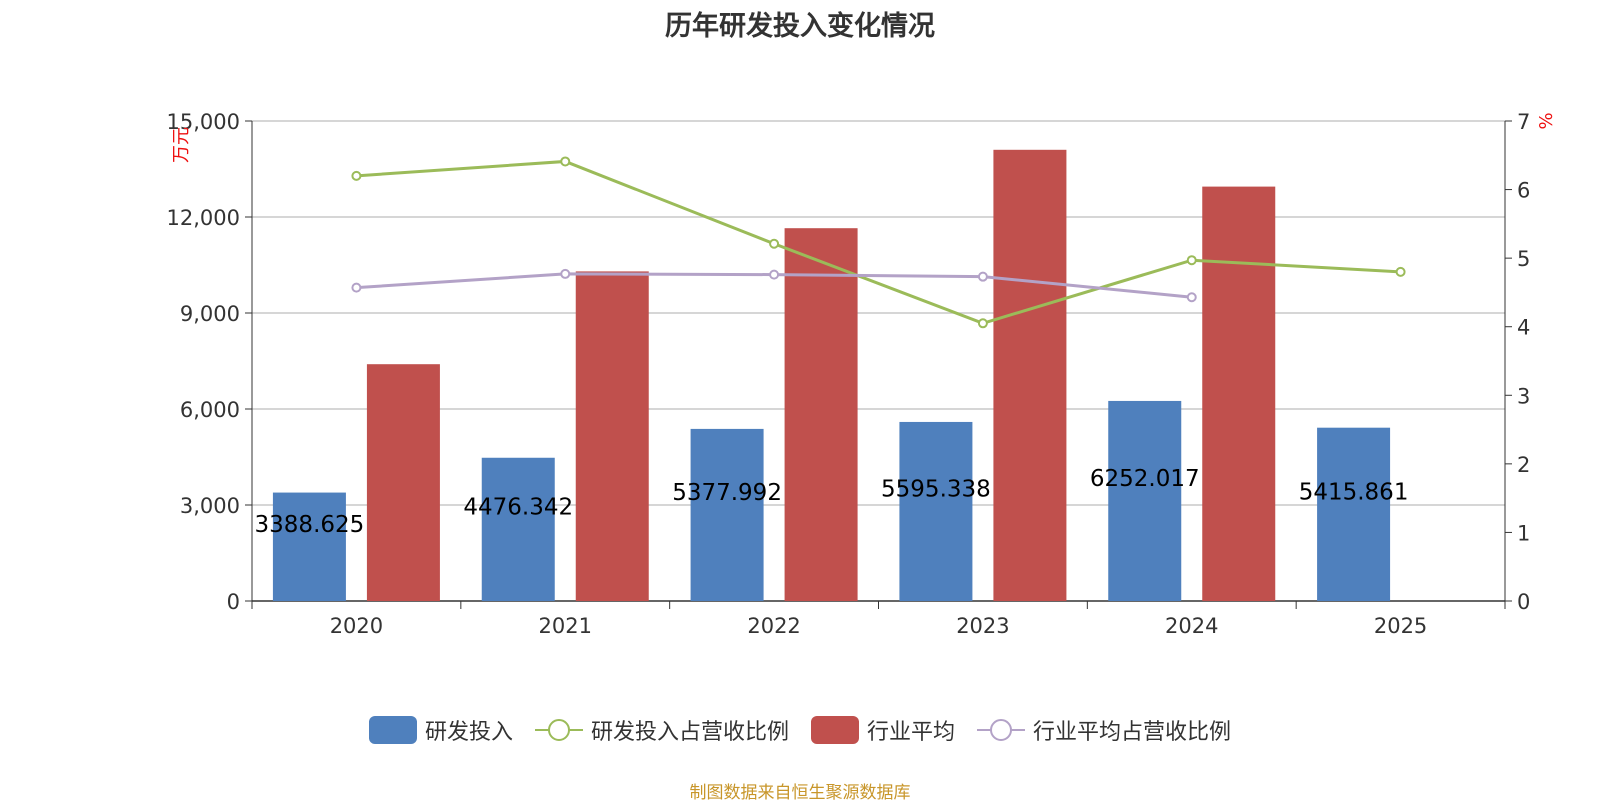 The height and width of the screenshot is (803, 1600). Describe the element at coordinates (203, 218) in the screenshot. I see `y-left-tick-label: 12,000` at that location.